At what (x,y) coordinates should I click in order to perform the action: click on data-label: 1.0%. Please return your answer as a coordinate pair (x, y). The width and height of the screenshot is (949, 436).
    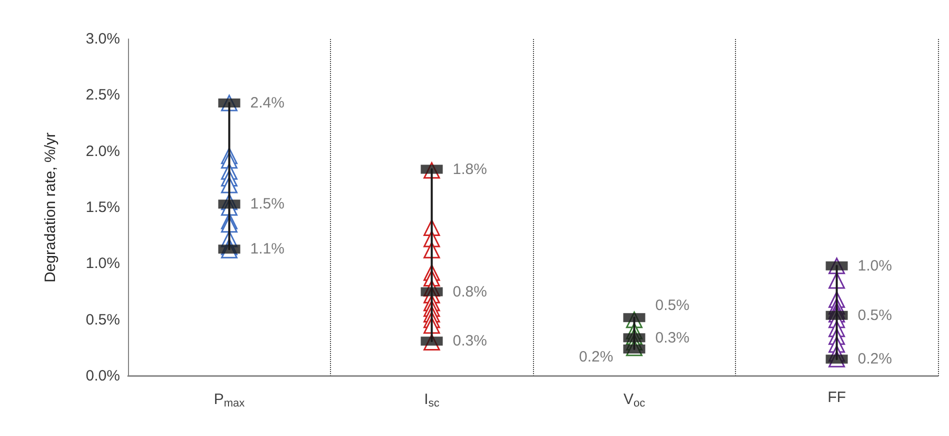
    Looking at the image, I should click on (875, 265).